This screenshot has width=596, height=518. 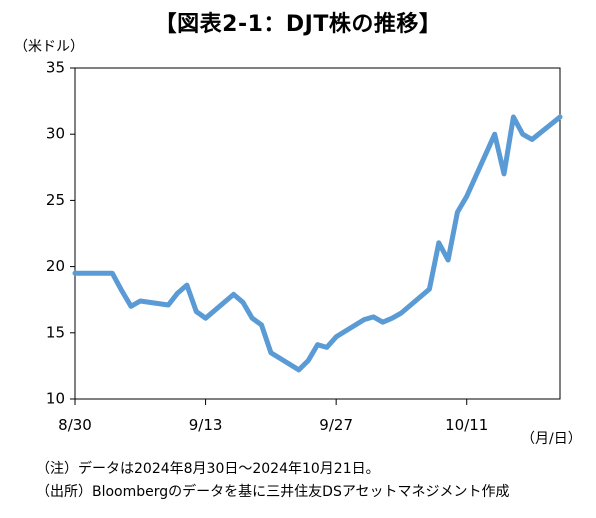 I want to click on x-tick-label: 9/27, so click(x=336, y=425).